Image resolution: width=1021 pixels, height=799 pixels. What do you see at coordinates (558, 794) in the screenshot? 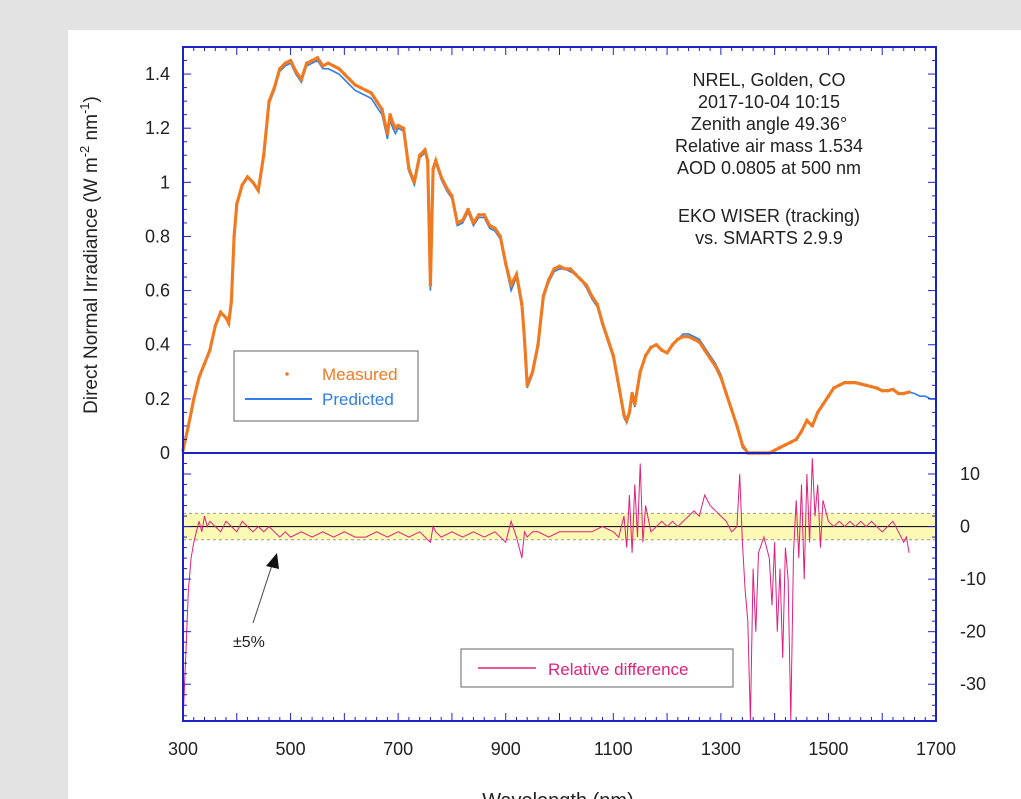
I see `x-axis-title: Wavelength (nm)` at bounding box center [558, 794].